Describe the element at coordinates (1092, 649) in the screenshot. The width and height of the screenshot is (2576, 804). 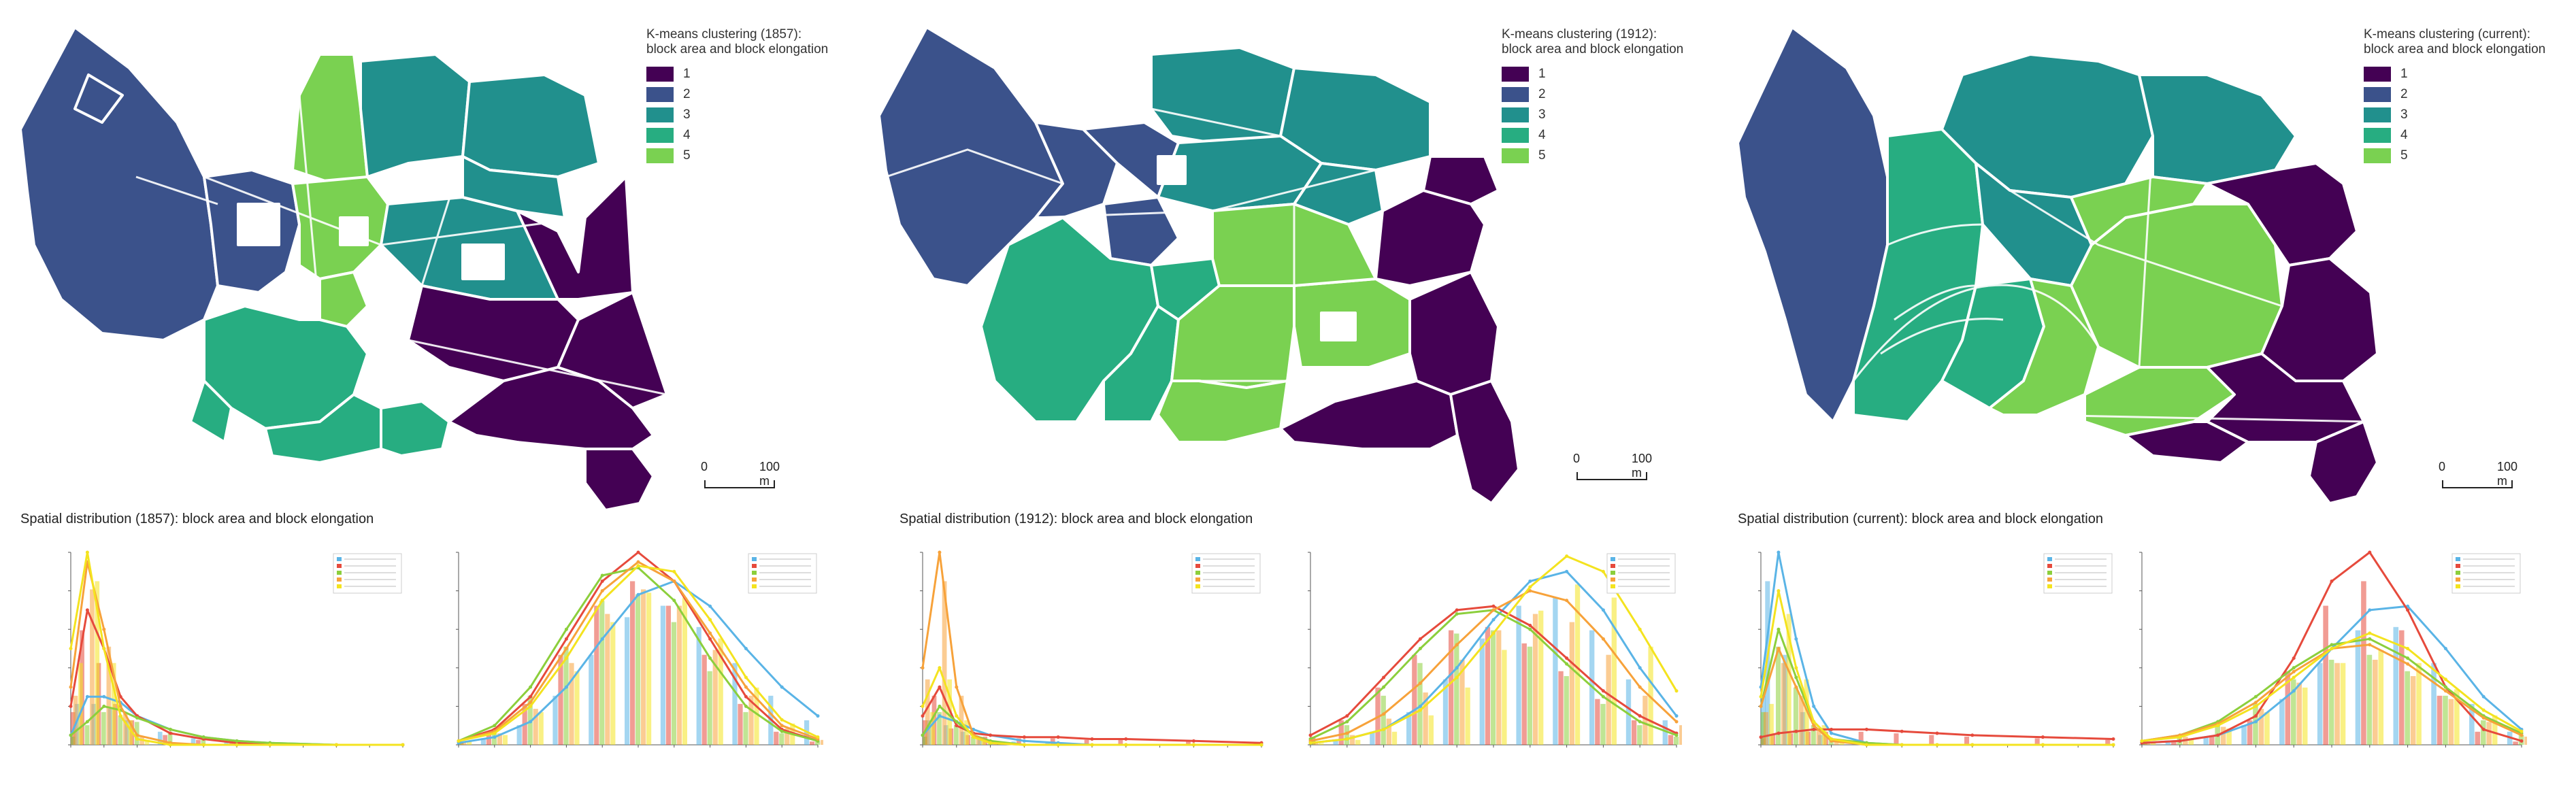
I see `chart-area-1912` at that location.